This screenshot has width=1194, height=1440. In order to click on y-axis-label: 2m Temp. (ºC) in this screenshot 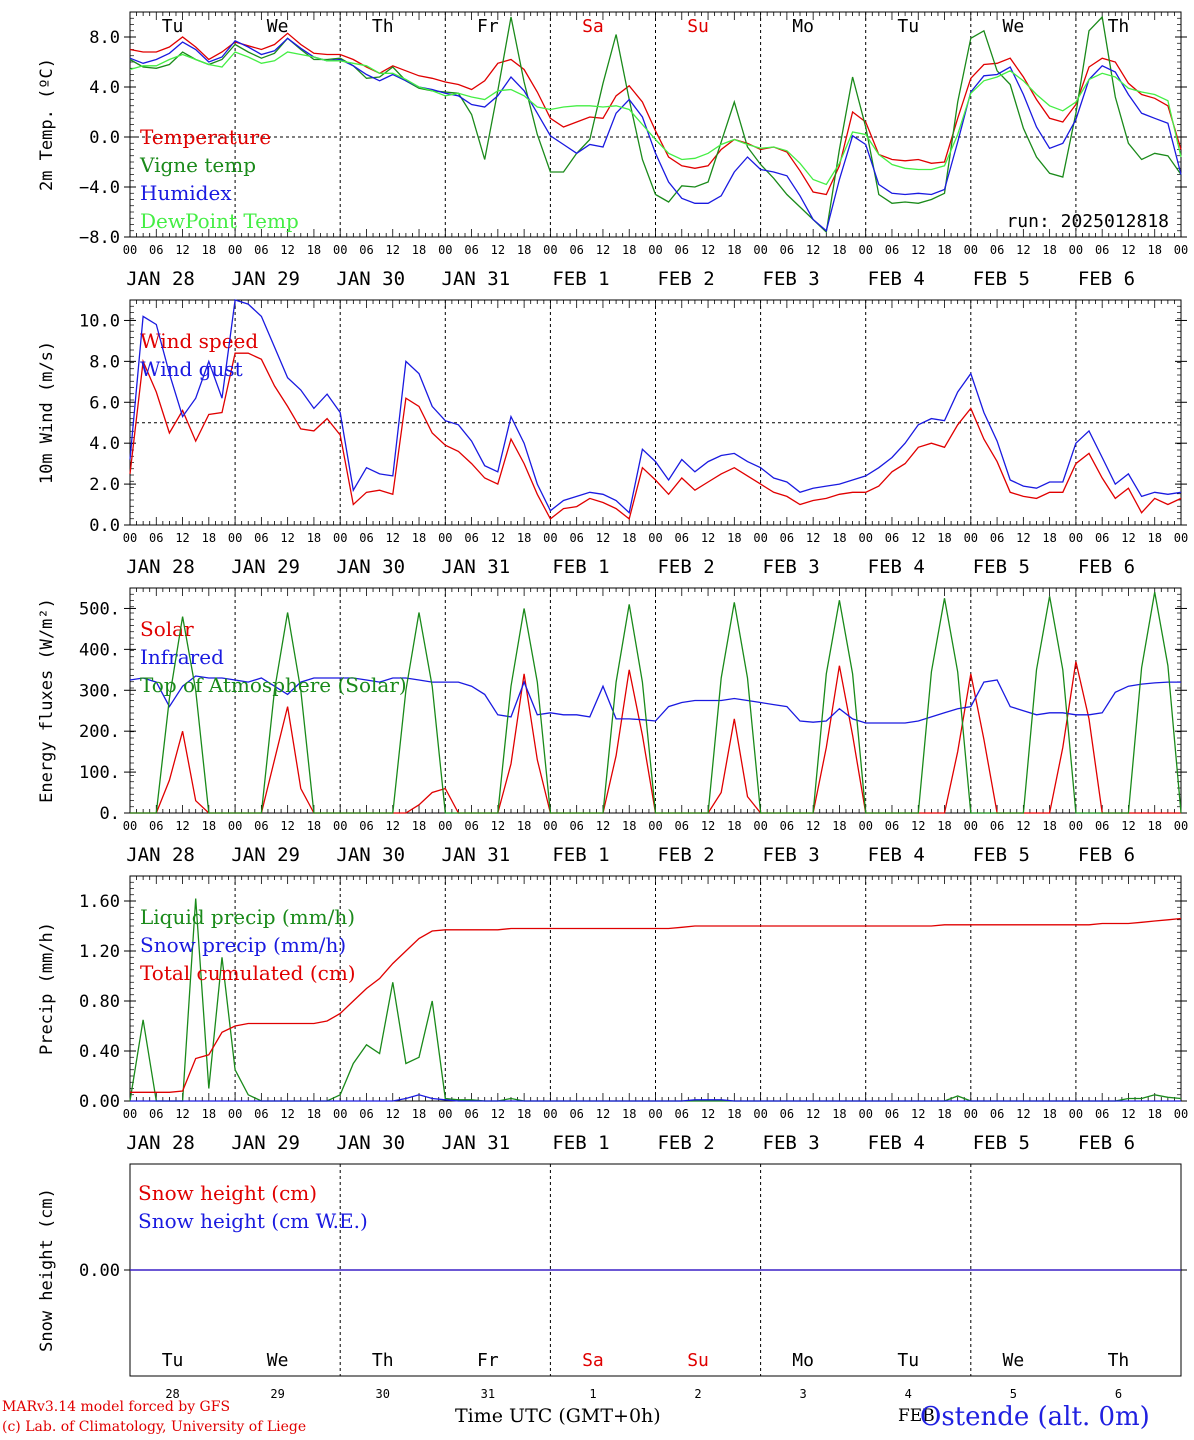, I will do `click(47, 124)`.